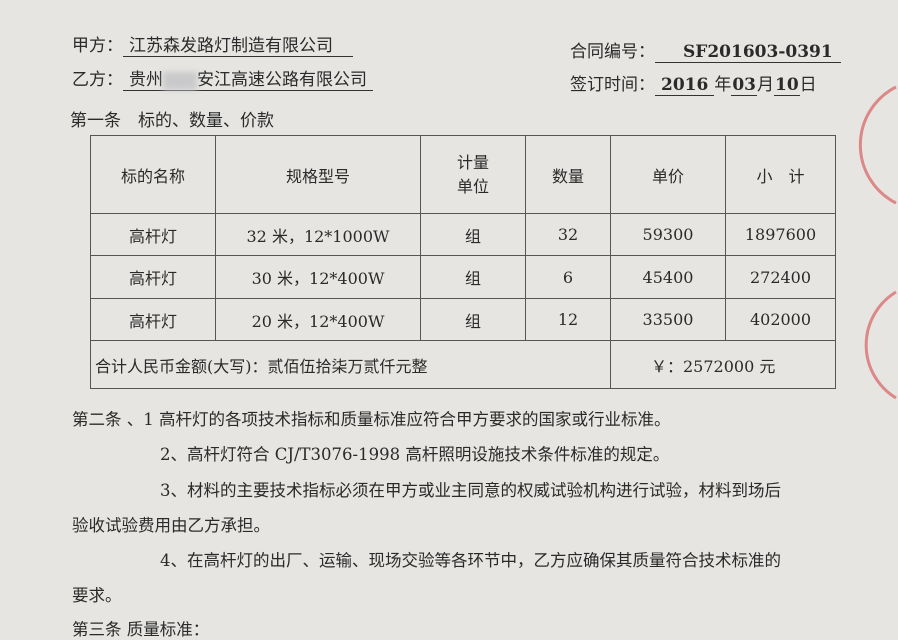 The height and width of the screenshot is (640, 898). I want to click on article-2-item-3: 3、材料的主要技术指标必须在甲方或业主同意的权威试验机构进行试验，材料到场后, so click(470, 490).